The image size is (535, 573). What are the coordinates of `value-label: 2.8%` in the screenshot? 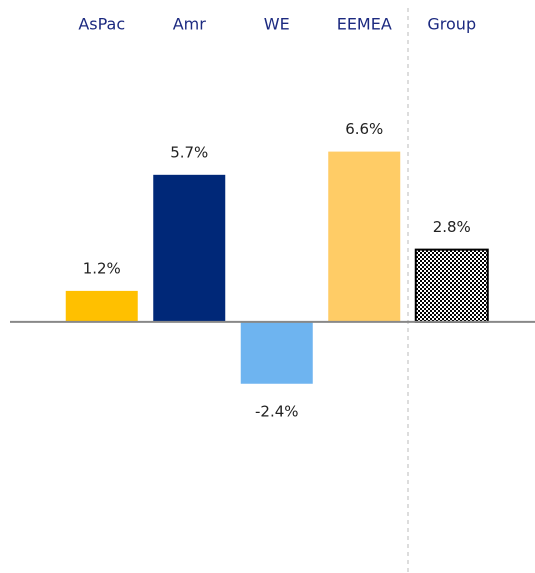 It's located at (452, 227).